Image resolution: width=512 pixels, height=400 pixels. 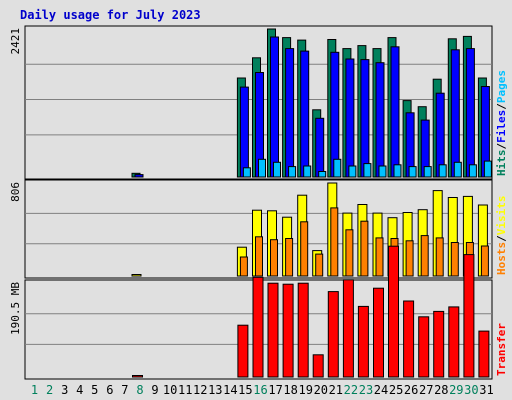 What do you see at coordinates (94, 390) in the screenshot?
I see `x-tick-label-day-5: 5` at bounding box center [94, 390].